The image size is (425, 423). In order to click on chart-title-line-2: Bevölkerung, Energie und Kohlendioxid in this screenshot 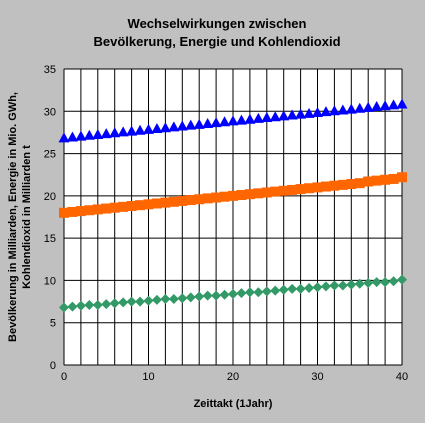, I will do `click(216, 41)`.